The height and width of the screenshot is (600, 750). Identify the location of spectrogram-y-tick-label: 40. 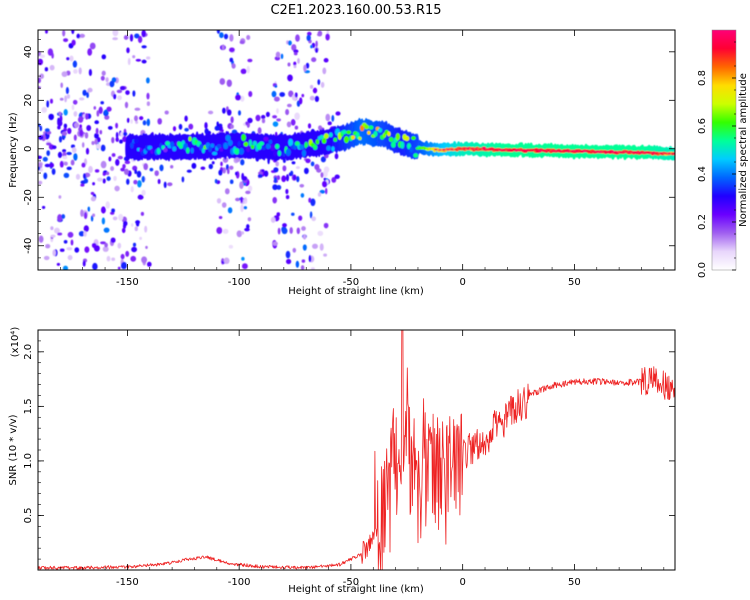
(28, 51).